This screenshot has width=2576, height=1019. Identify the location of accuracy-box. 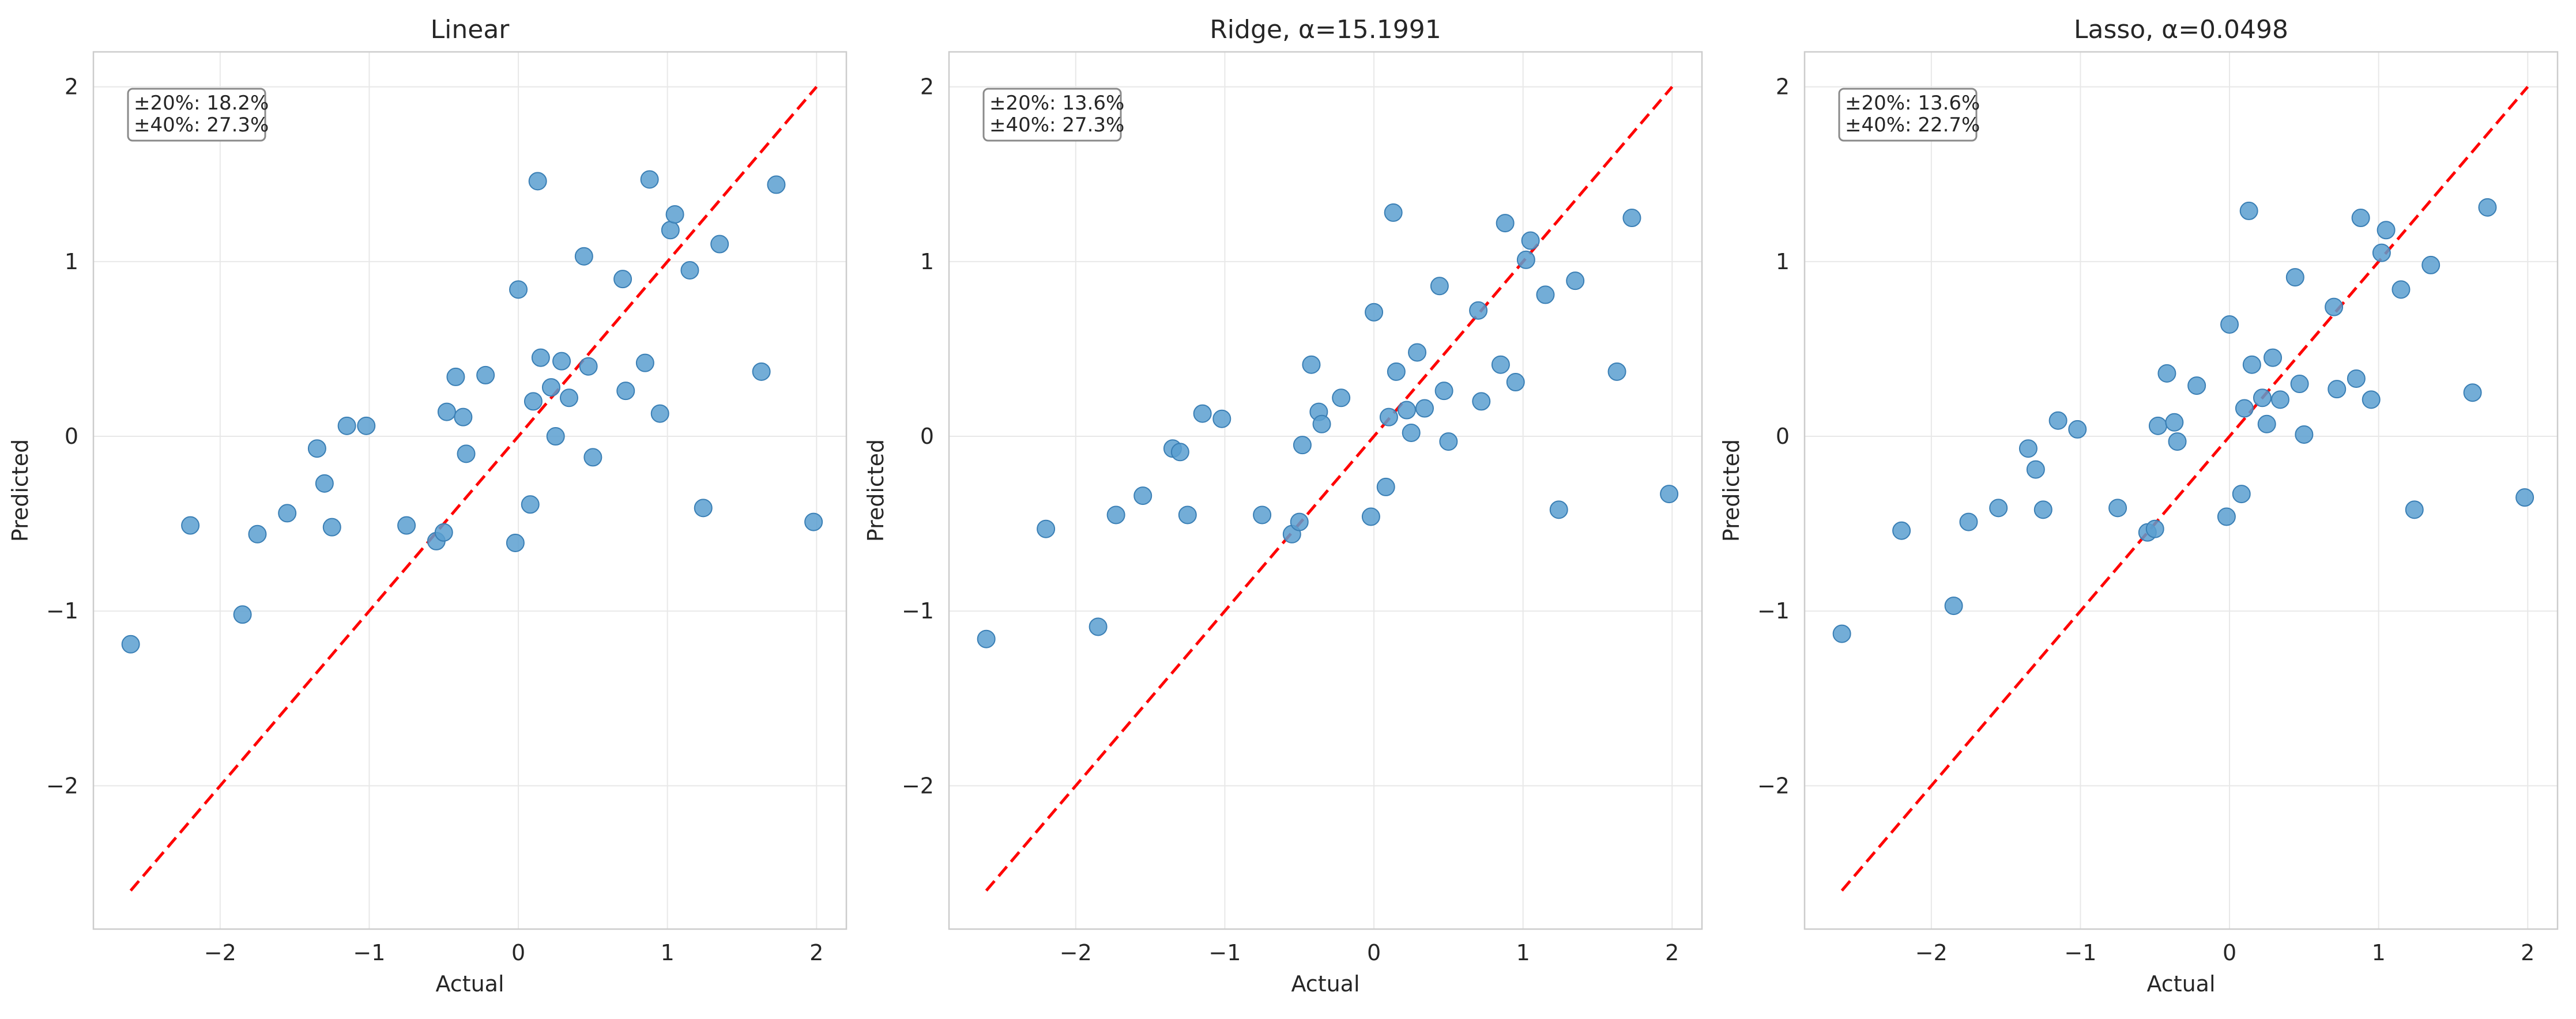
(196, 115).